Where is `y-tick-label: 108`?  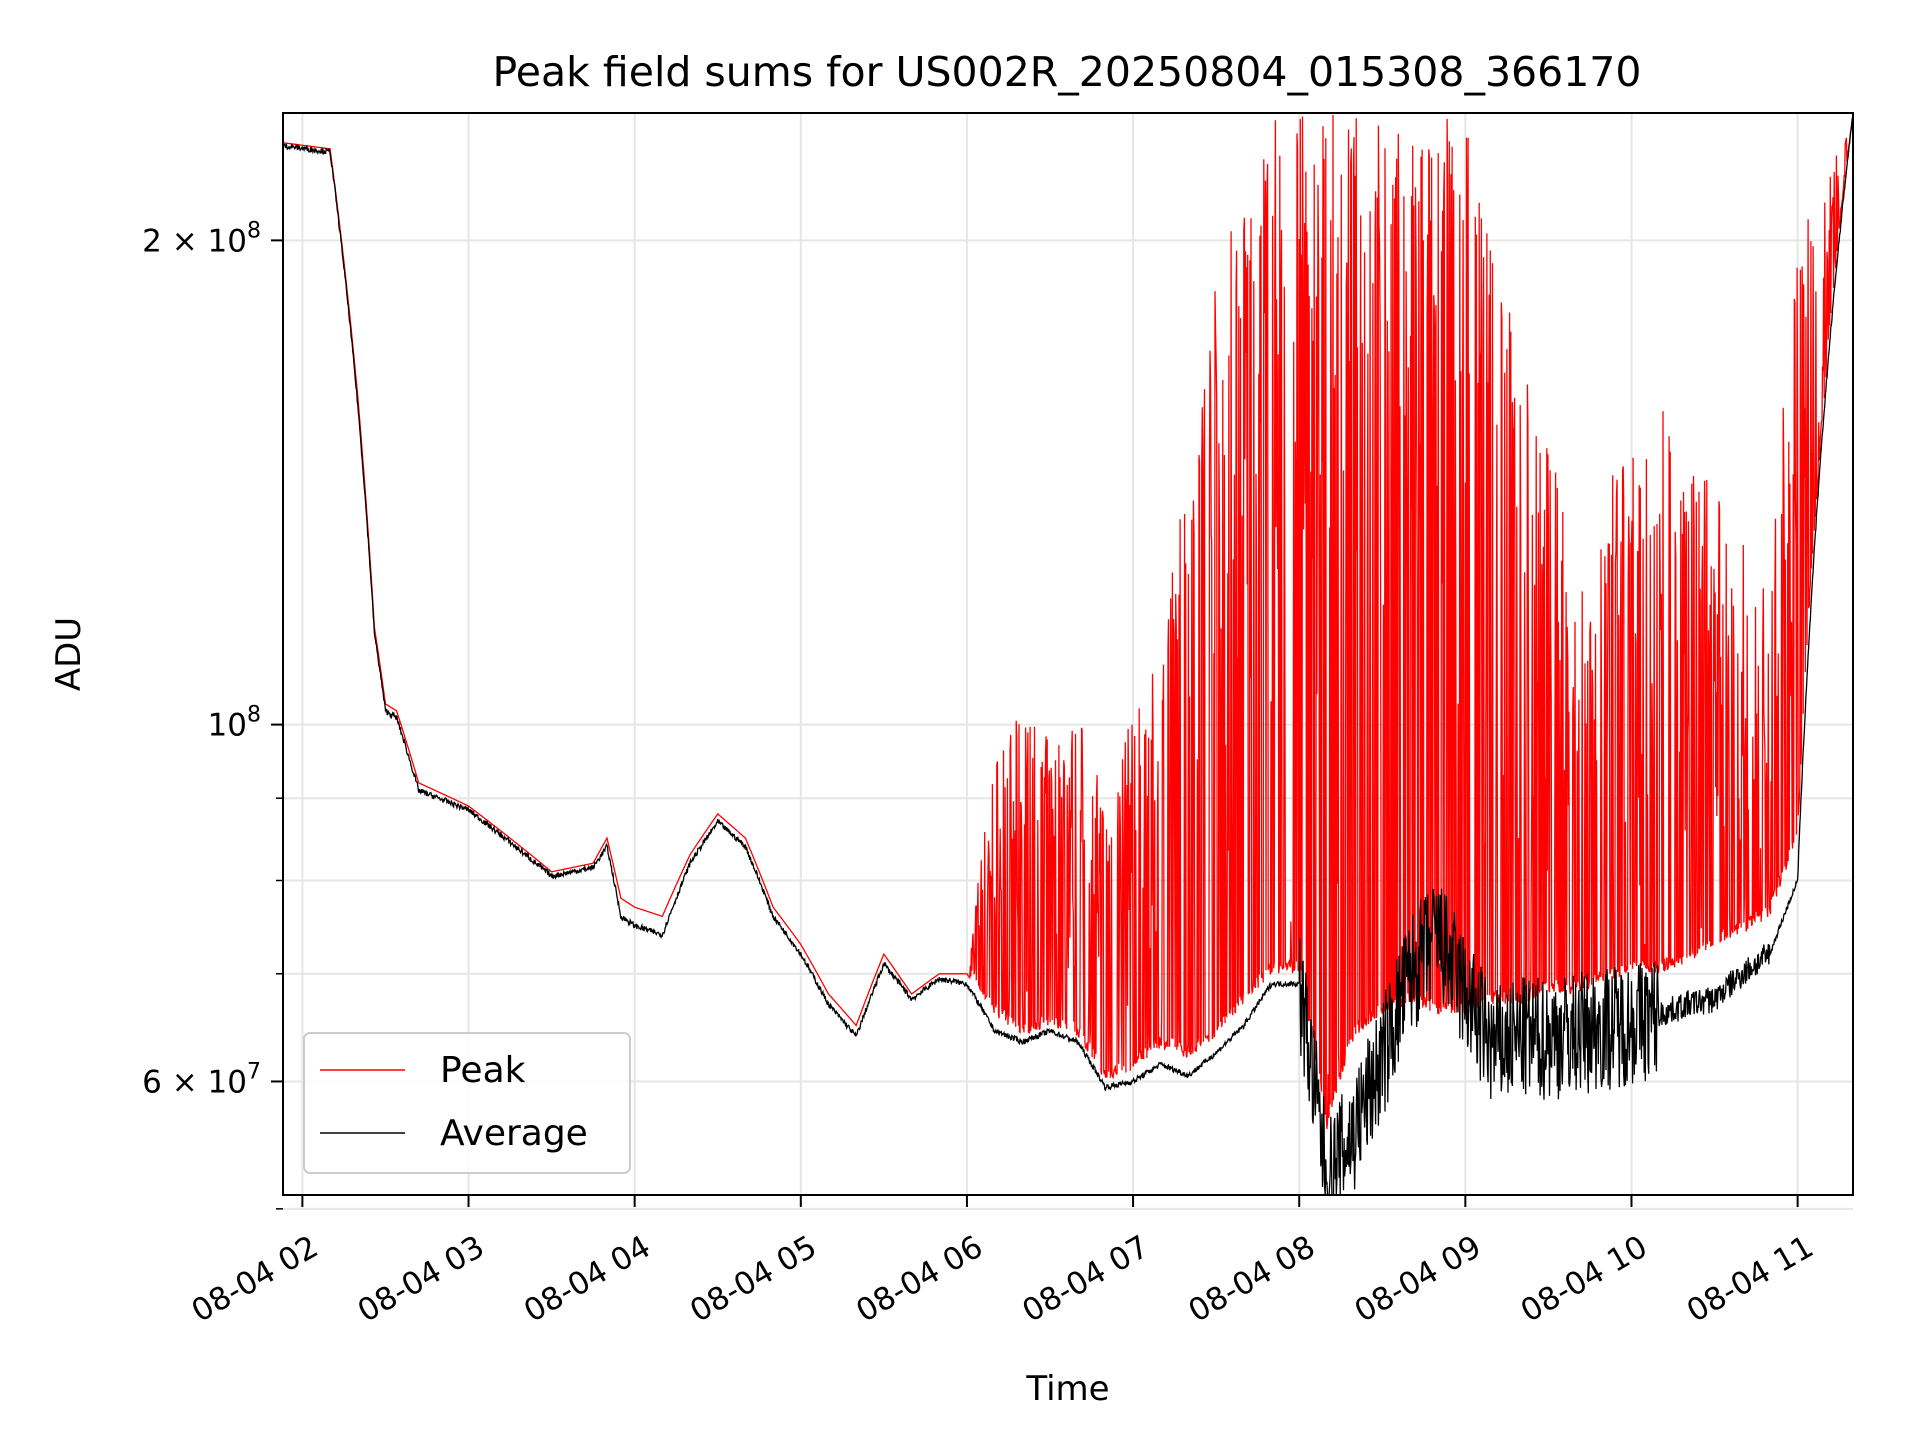
y-tick-label: 108 is located at coordinates (234, 723).